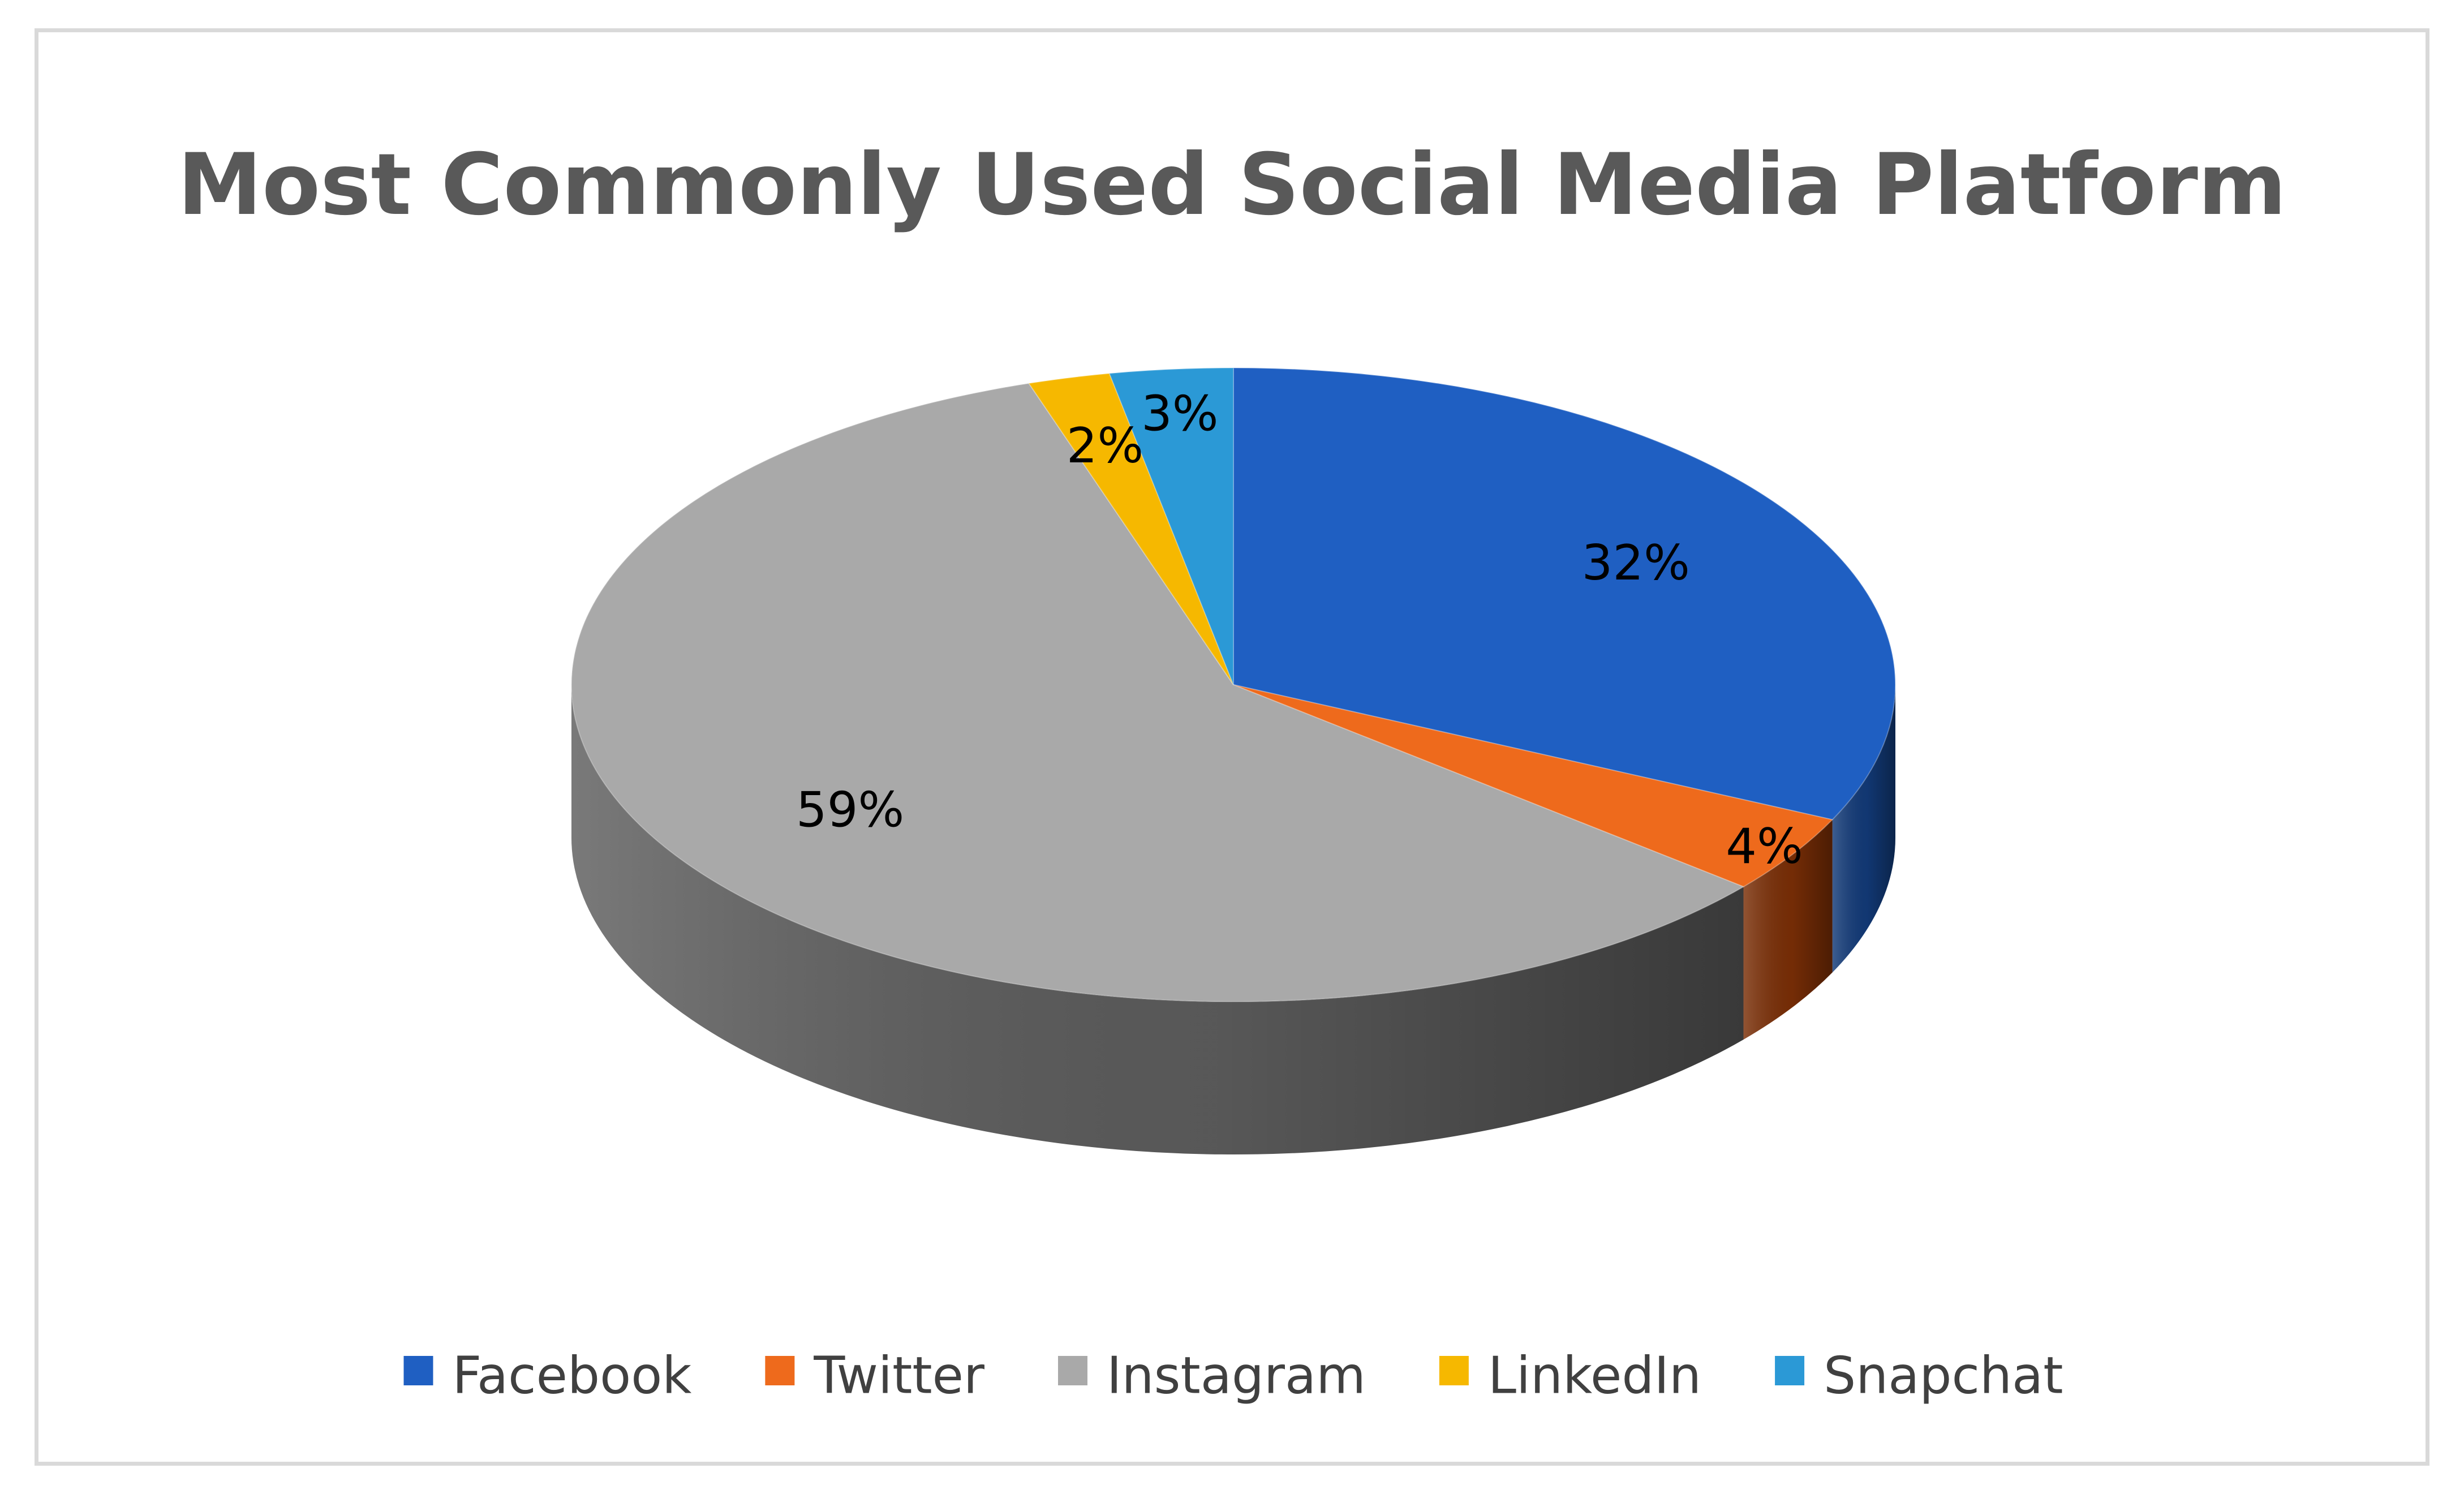 Image resolution: width=2464 pixels, height=1494 pixels. I want to click on legend-item-twitter: Twitter, so click(875, 1376).